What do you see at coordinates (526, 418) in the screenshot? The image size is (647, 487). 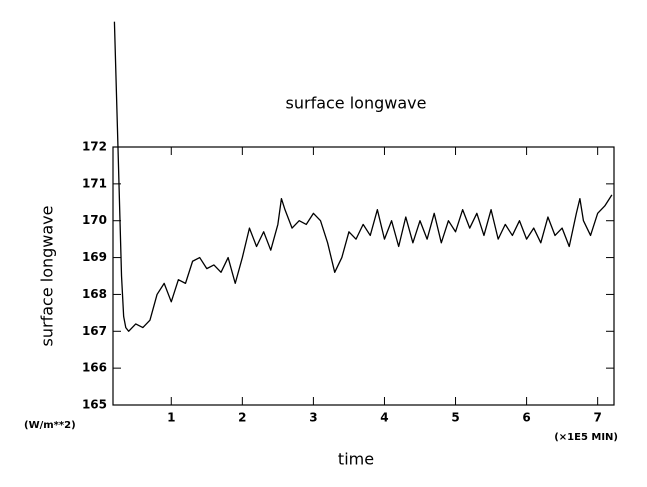 I see `x-tick-label: 6` at bounding box center [526, 418].